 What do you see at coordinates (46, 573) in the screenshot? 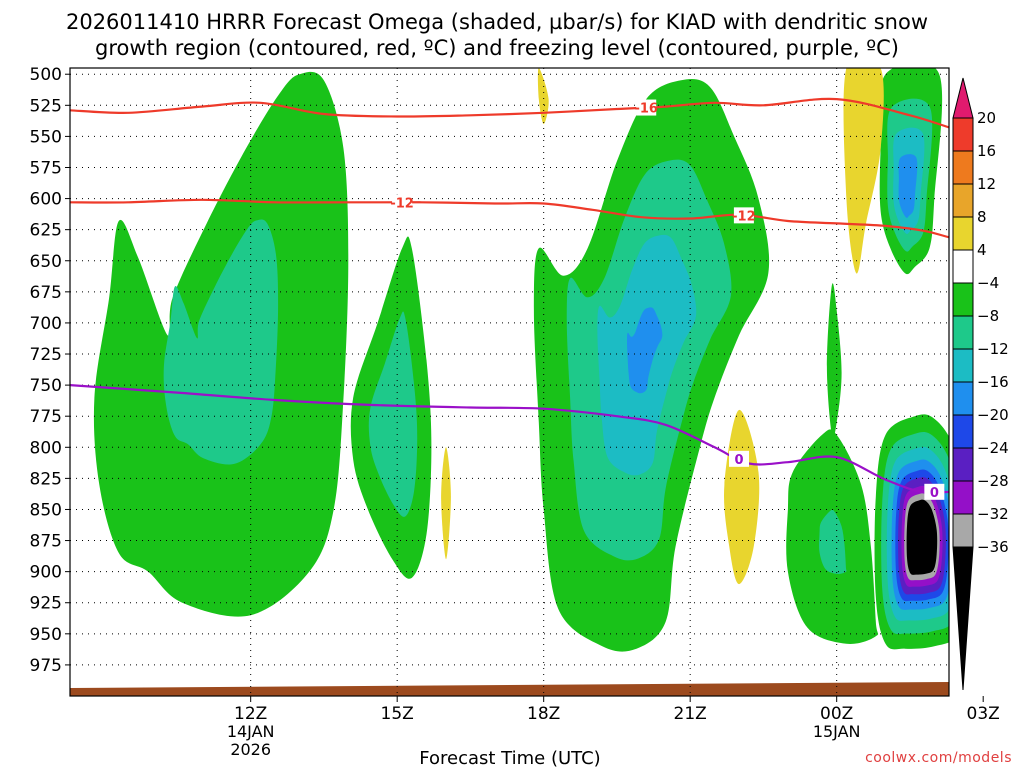
I see `y-tick-label: 900` at bounding box center [46, 573].